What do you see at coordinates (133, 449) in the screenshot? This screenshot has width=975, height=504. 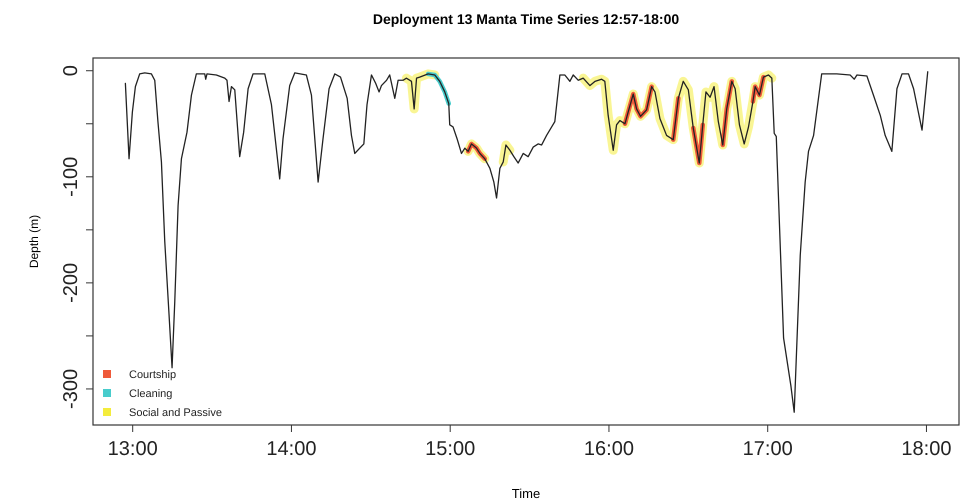 I see `x-tick-label: 13:00` at bounding box center [133, 449].